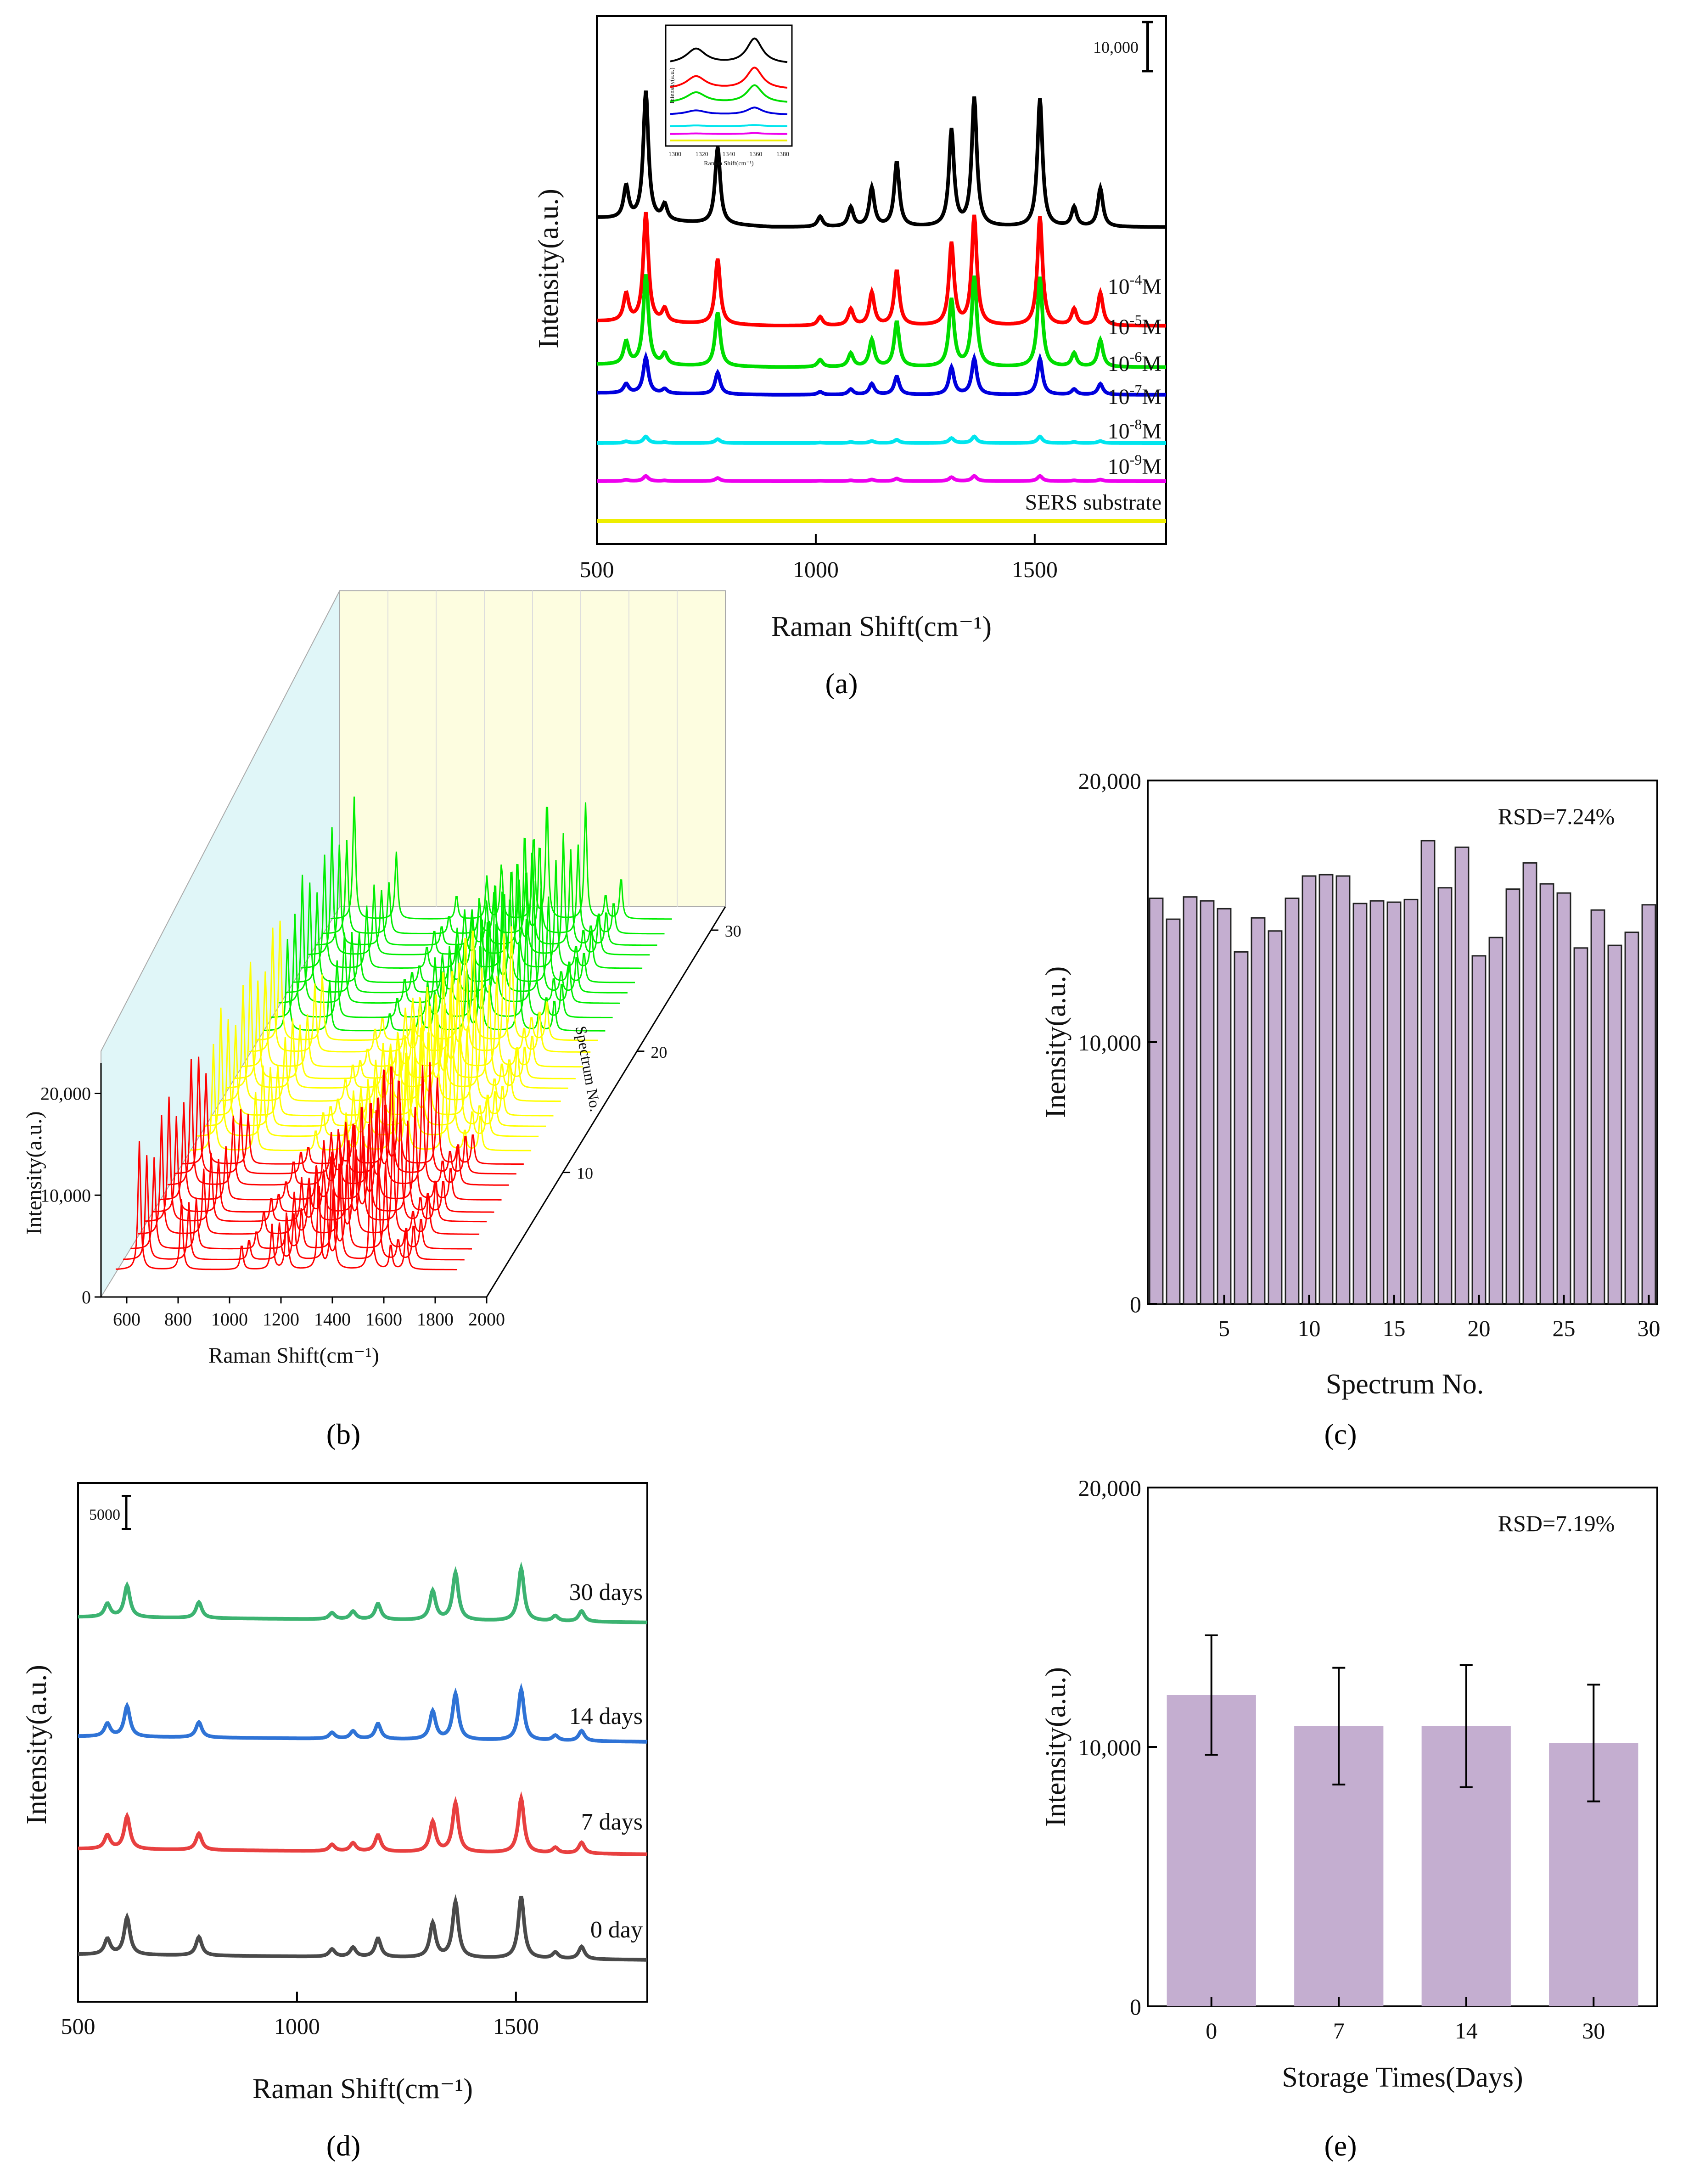  Describe the element at coordinates (516, 2026) in the screenshot. I see `panel-d-x-tick-label: 1500` at that location.